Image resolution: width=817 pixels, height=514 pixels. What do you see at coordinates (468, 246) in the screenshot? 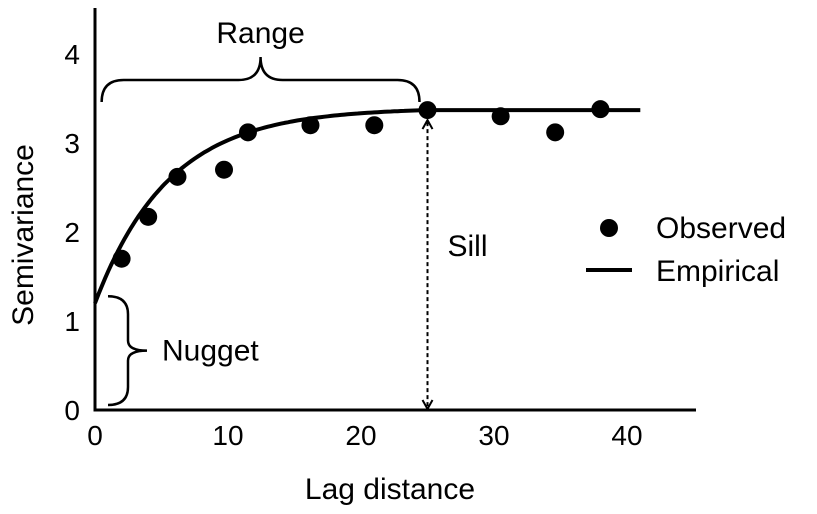
I see `sill-label: Sill` at bounding box center [468, 246].